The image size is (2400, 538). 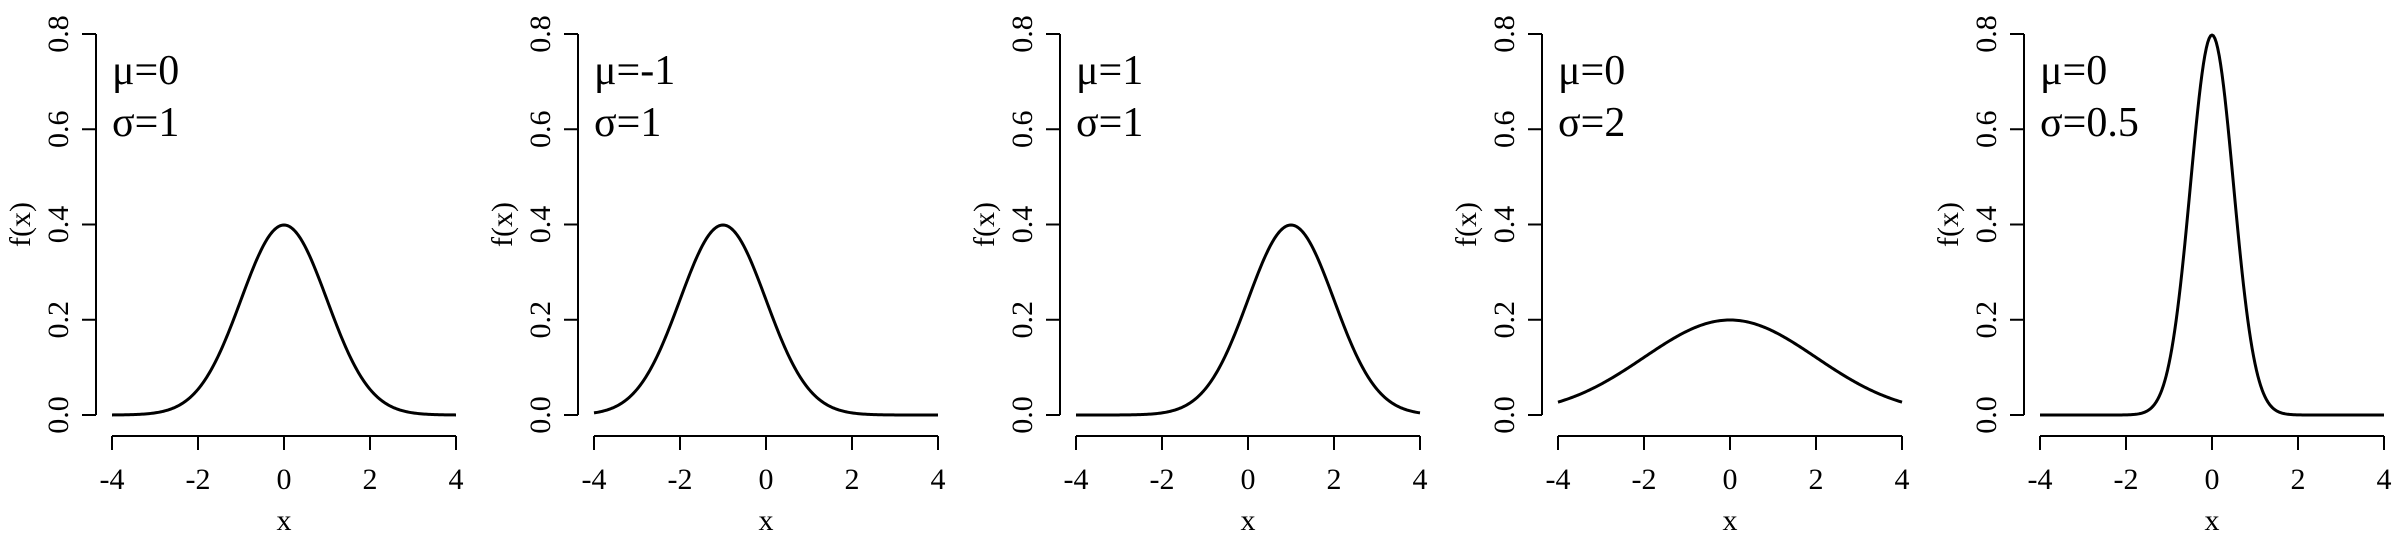 I want to click on sigma-label: σ=0.5, so click(x=2089, y=123).